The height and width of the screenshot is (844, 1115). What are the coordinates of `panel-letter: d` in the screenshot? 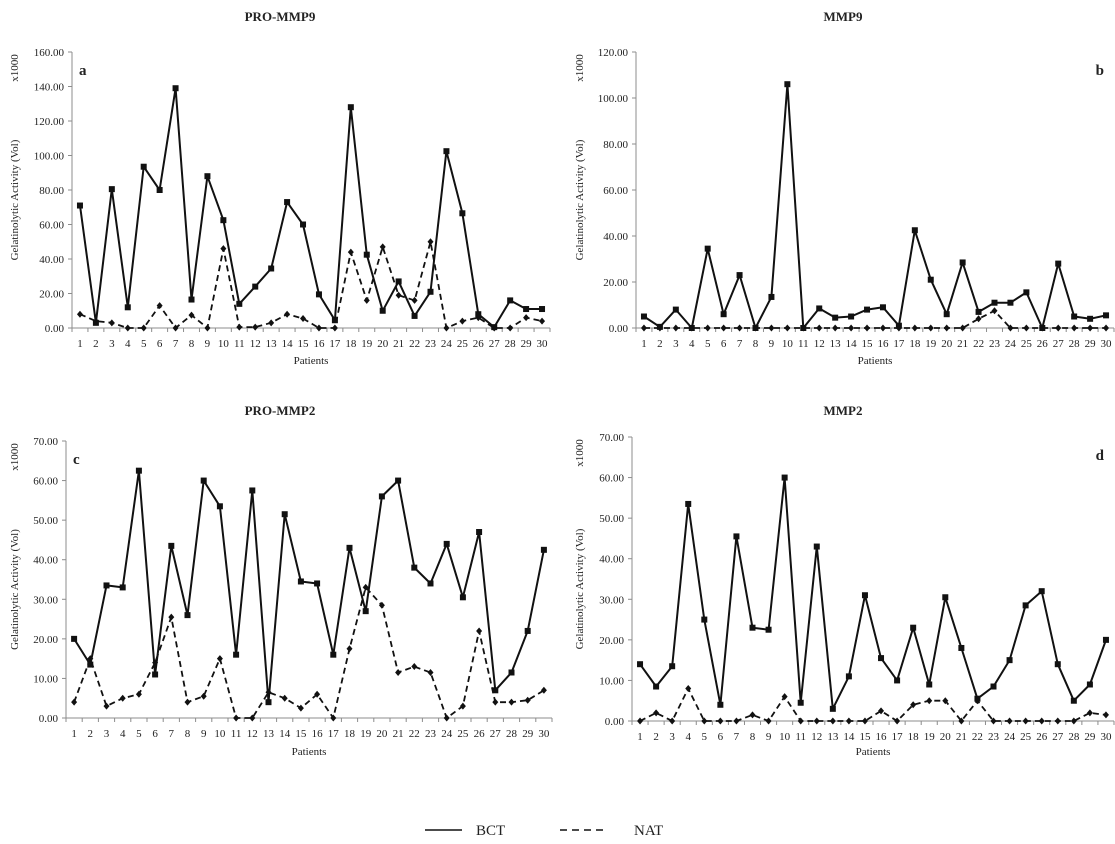 It's located at (1100, 456).